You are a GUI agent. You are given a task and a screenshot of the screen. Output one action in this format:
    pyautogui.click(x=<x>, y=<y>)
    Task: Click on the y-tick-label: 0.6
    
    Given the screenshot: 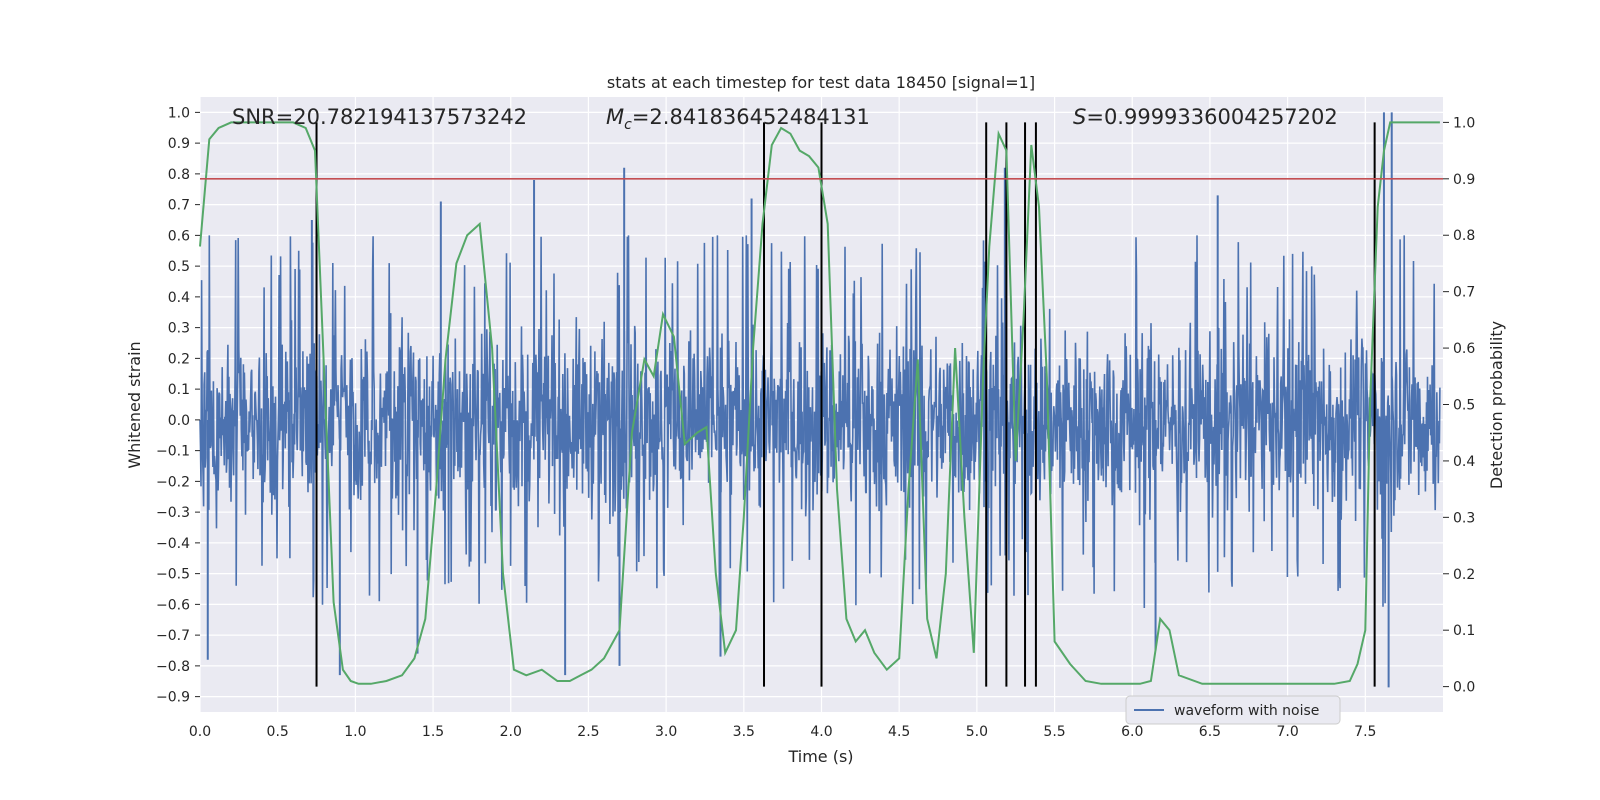 What is the action you would take?
    pyautogui.click(x=179, y=236)
    